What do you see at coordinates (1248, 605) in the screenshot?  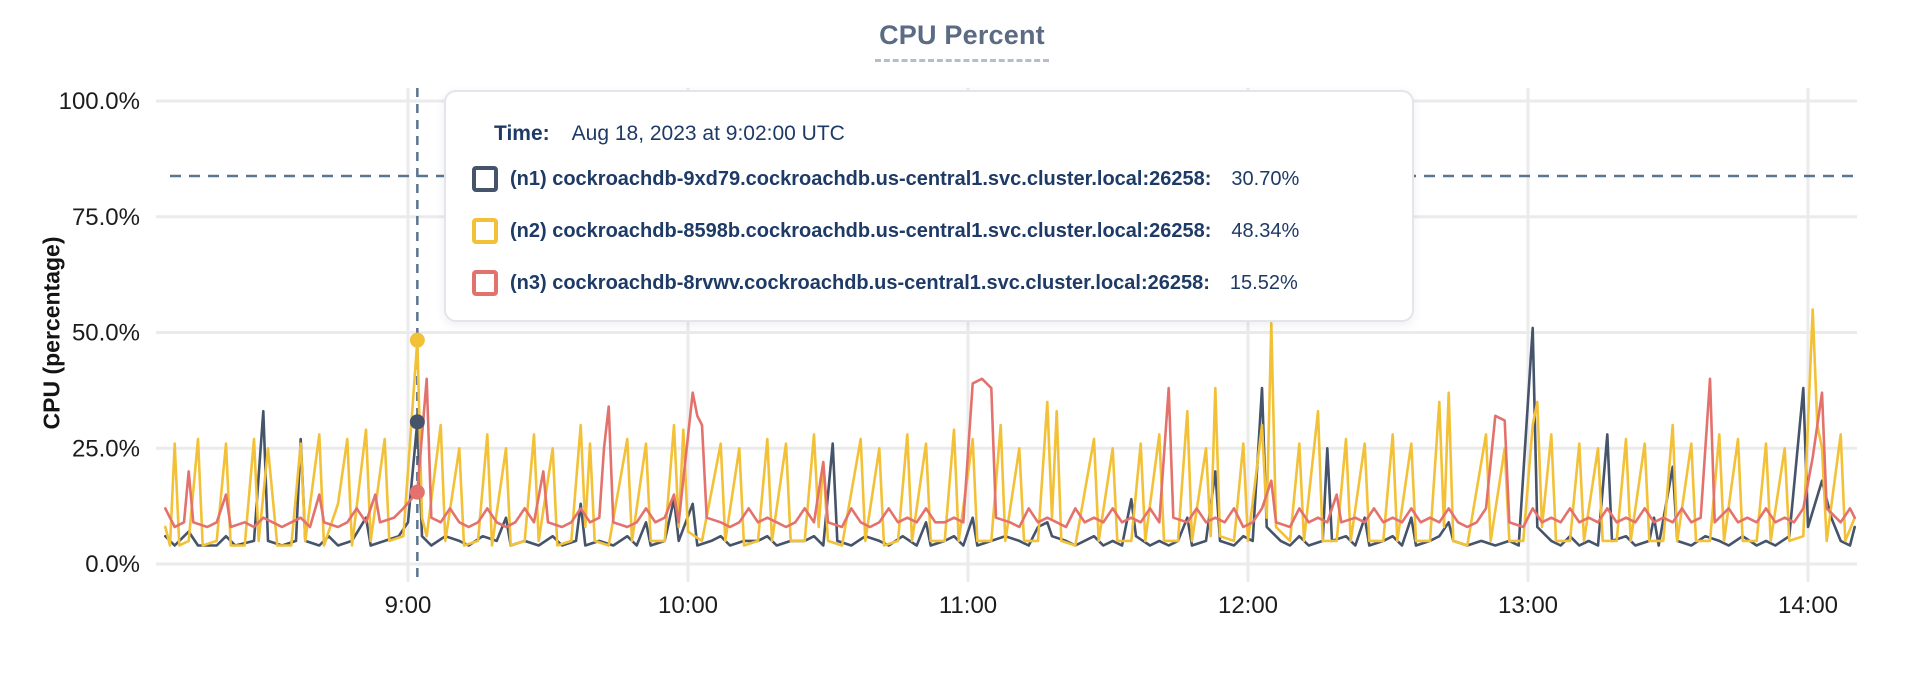 I see `x-tick-label: 12:00` at bounding box center [1248, 605].